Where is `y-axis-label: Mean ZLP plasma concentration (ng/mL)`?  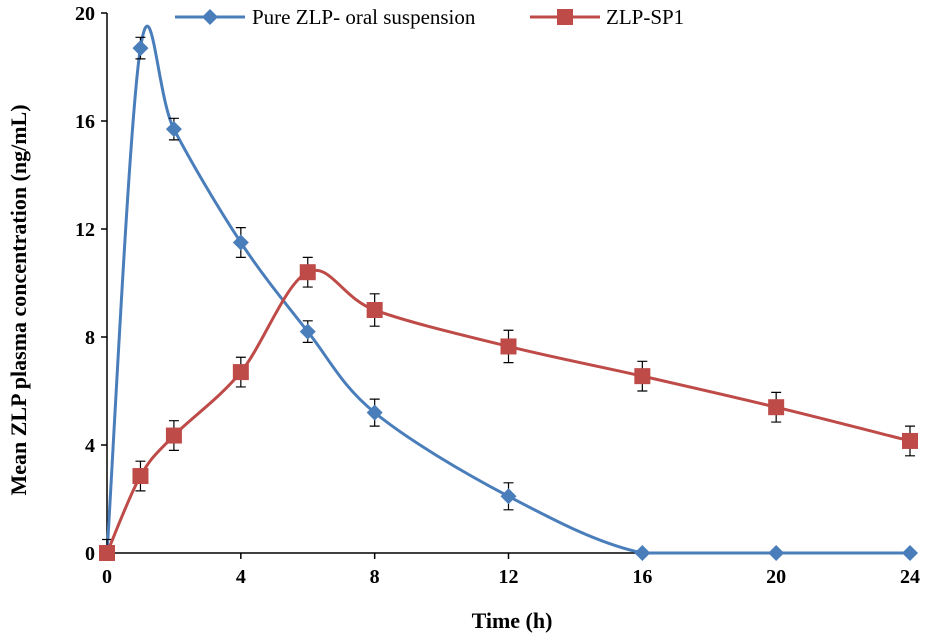
y-axis-label: Mean ZLP plasma concentration (ng/mL) is located at coordinates (18, 299).